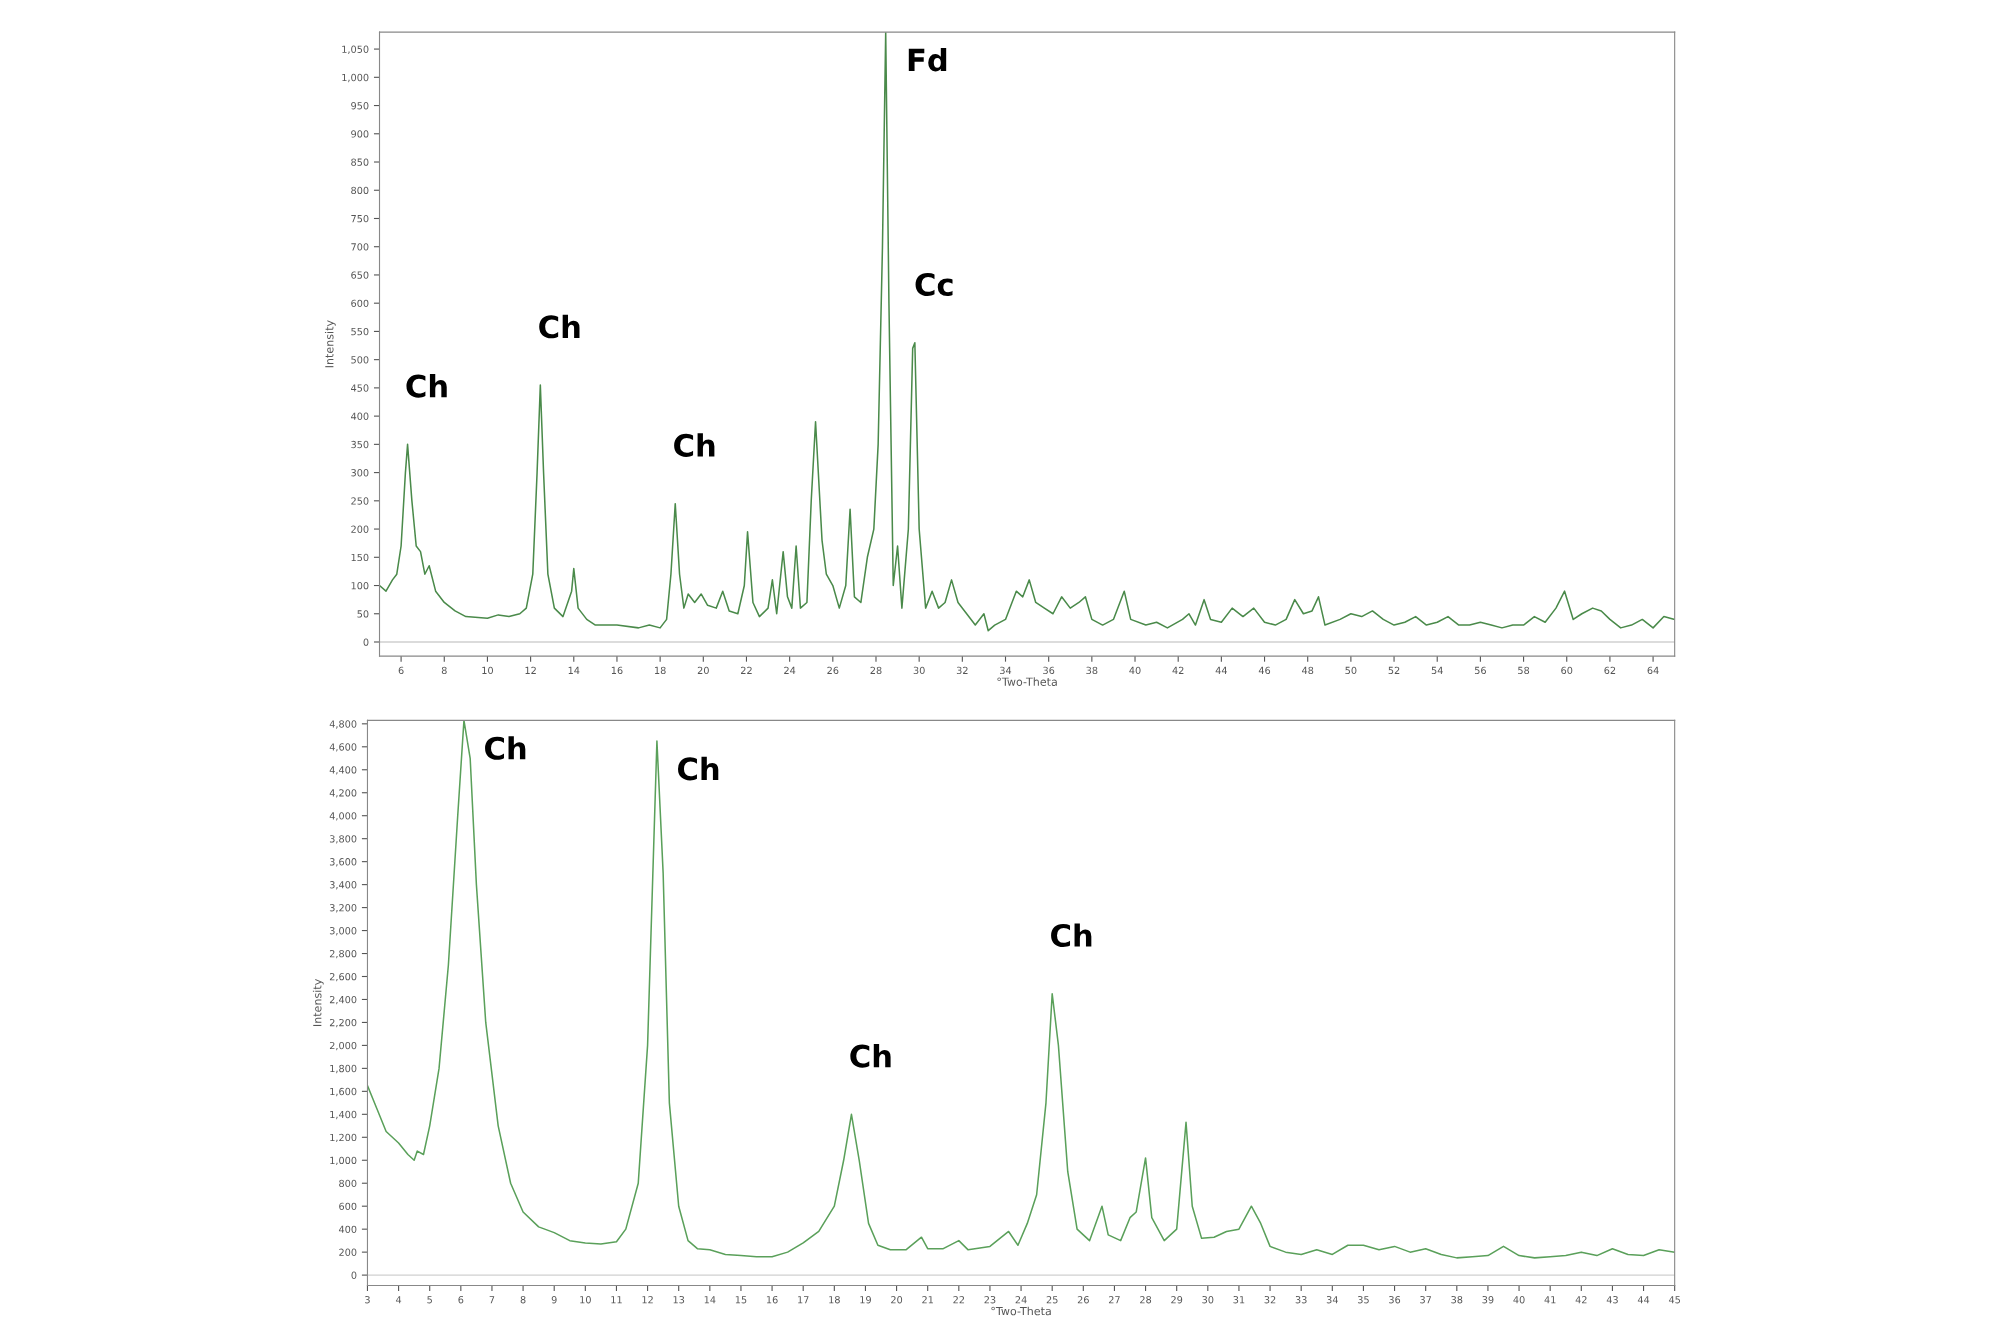 Image resolution: width=2008 pixels, height=1339 pixels. Describe the element at coordinates (1488, 1300) in the screenshot. I see `x-tick-label: 39` at that location.